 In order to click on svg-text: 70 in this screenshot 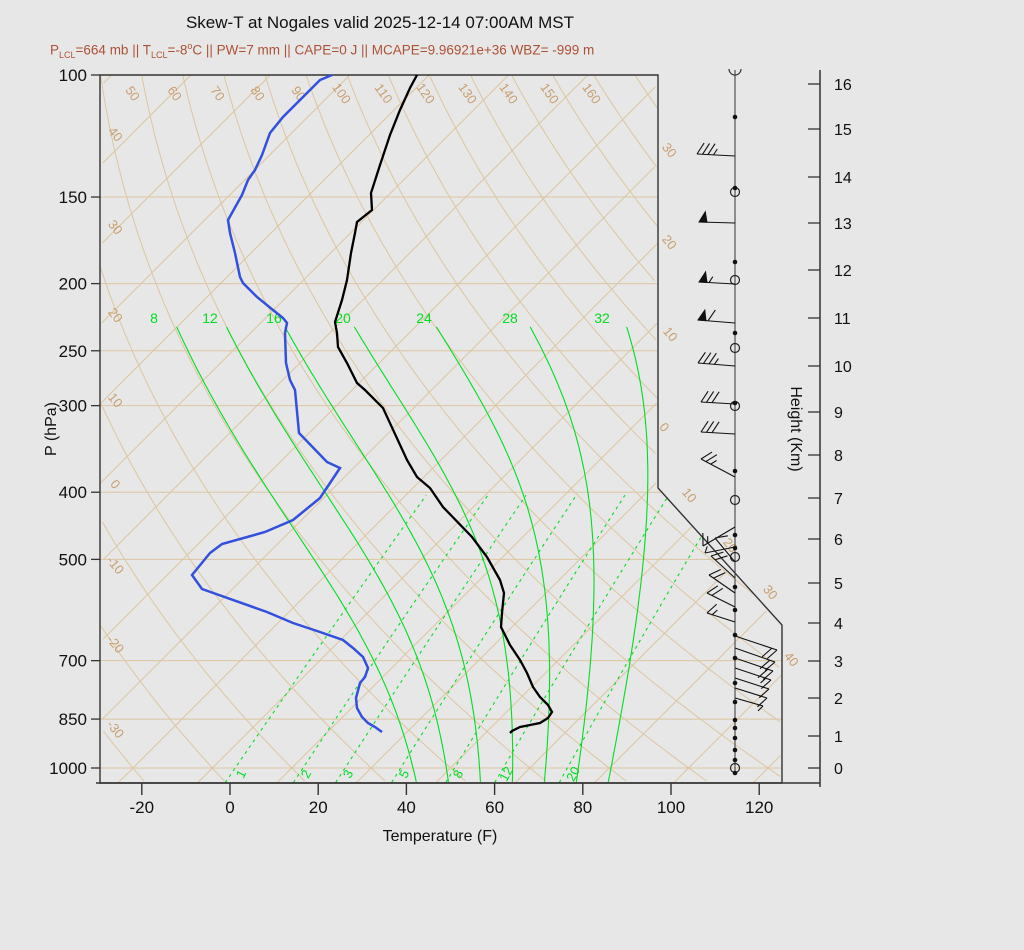, I will do `click(217, 93)`.